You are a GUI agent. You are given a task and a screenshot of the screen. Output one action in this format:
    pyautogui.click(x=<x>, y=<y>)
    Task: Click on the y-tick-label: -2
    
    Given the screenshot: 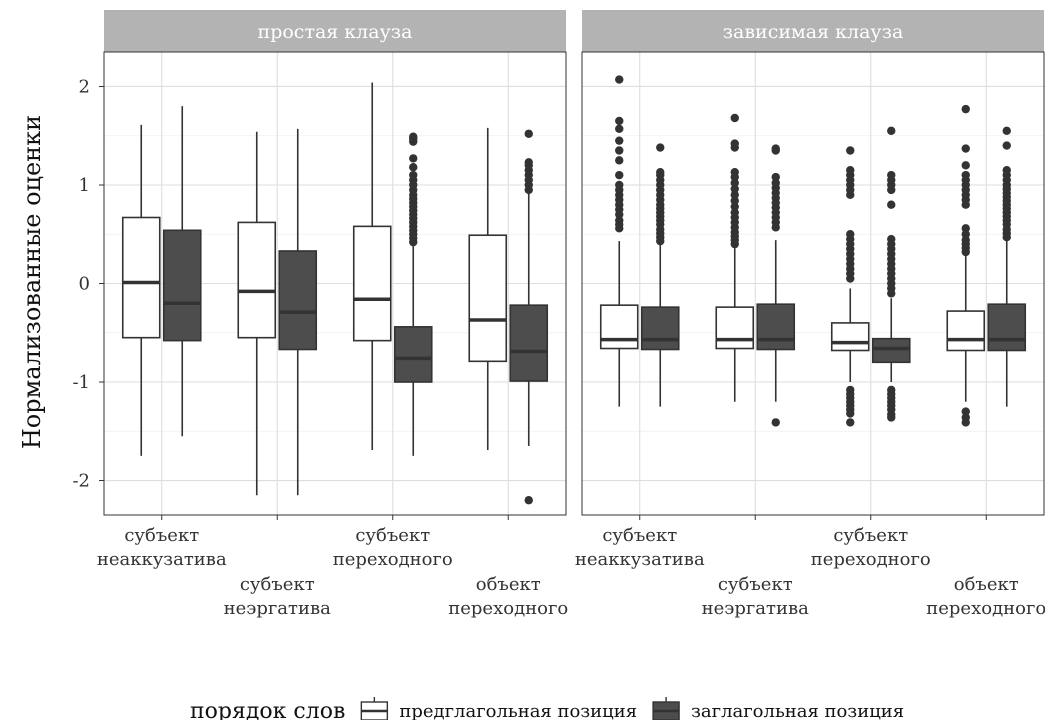 What is the action you would take?
    pyautogui.click(x=81, y=481)
    